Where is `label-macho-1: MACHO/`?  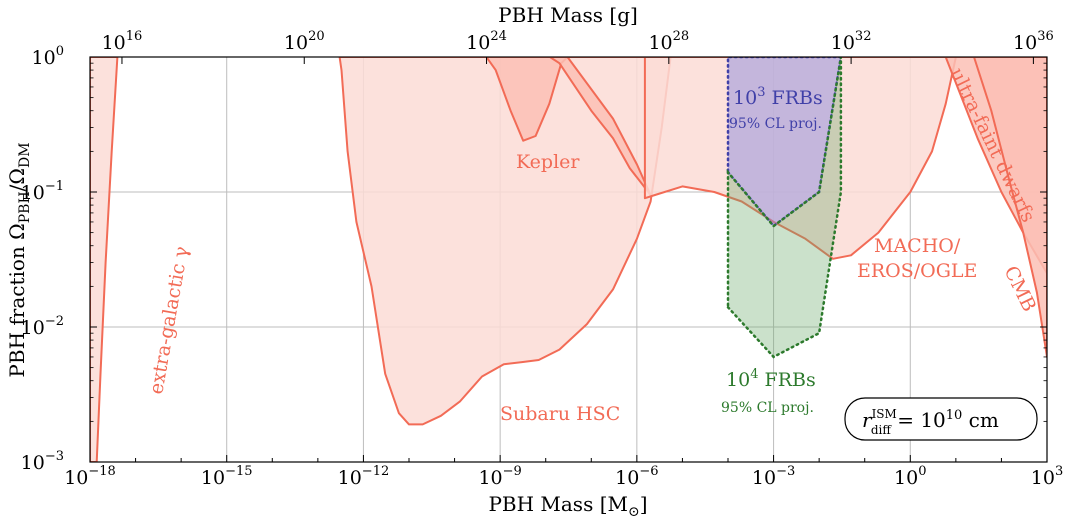 label-macho-1: MACHO/ is located at coordinates (917, 246).